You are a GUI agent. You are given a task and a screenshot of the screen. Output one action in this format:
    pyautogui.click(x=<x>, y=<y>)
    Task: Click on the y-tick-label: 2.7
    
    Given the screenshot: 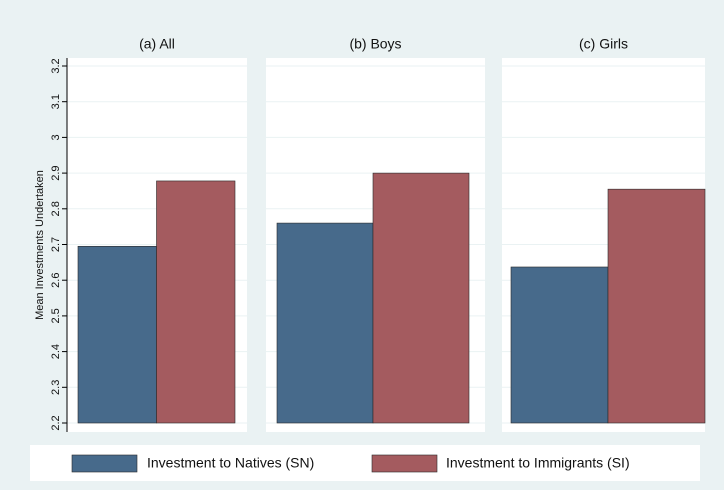 What is the action you would take?
    pyautogui.click(x=56, y=244)
    